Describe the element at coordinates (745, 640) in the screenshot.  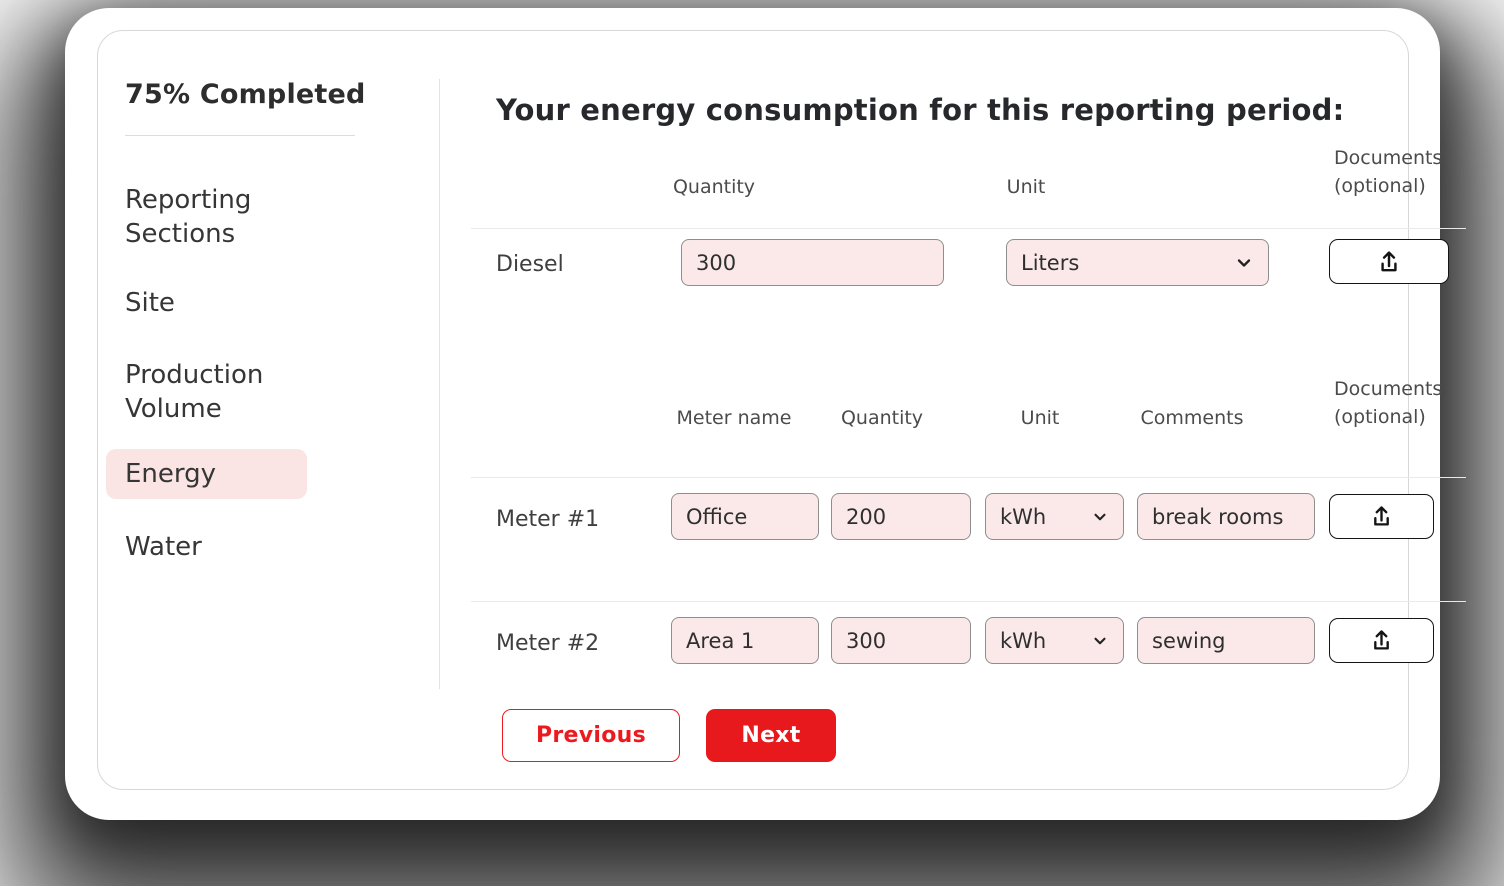
I see `meter2-name-input` at that location.